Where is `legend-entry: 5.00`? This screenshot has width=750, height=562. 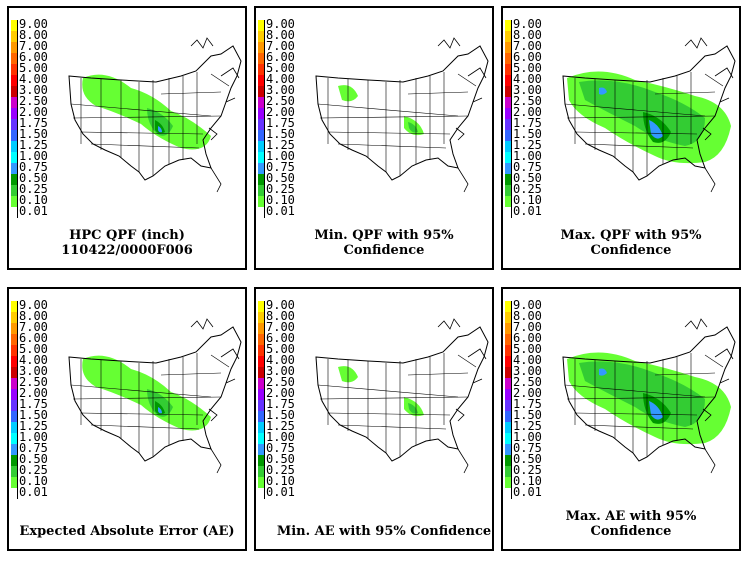 legend-entry: 5.00 is located at coordinates (531, 68).